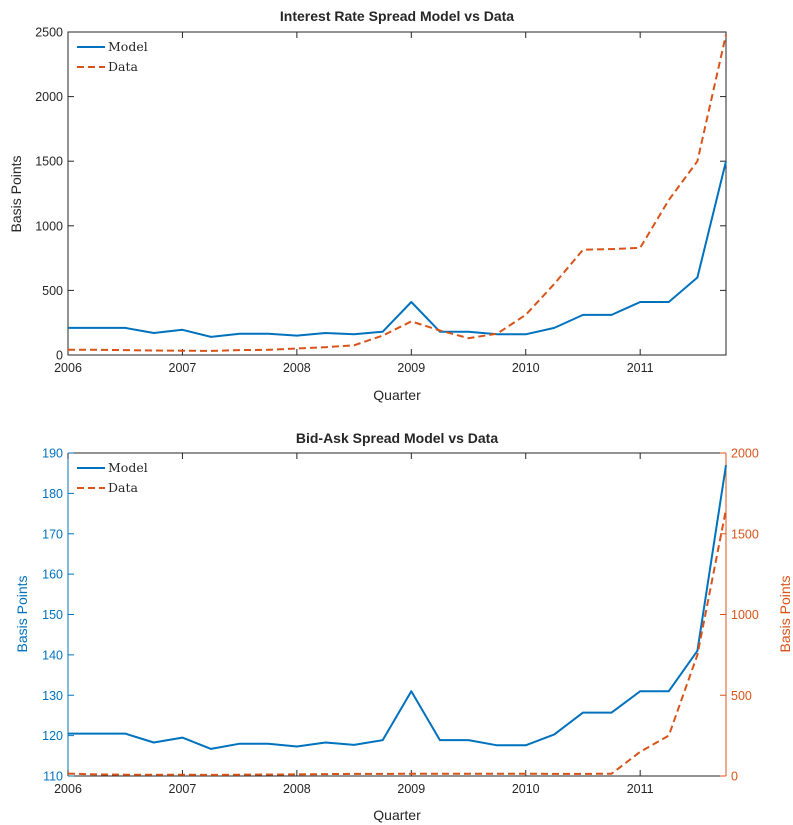 The width and height of the screenshot is (793, 825). I want to click on y-right-tick-label: 1000, so click(745, 615).